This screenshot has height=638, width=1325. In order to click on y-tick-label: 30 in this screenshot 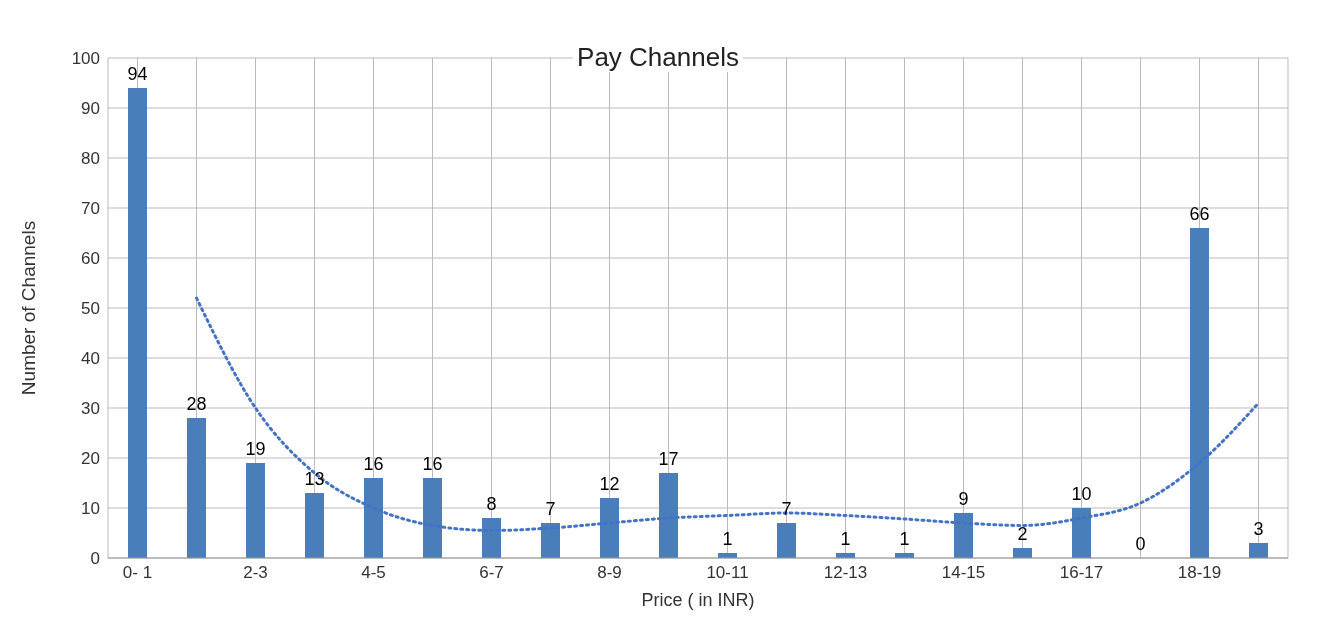, I will do `click(90, 409)`.